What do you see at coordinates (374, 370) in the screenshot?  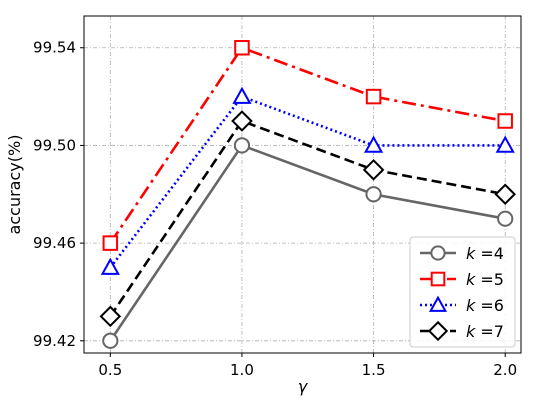 I see `x-tick-label: 1.5` at bounding box center [374, 370].